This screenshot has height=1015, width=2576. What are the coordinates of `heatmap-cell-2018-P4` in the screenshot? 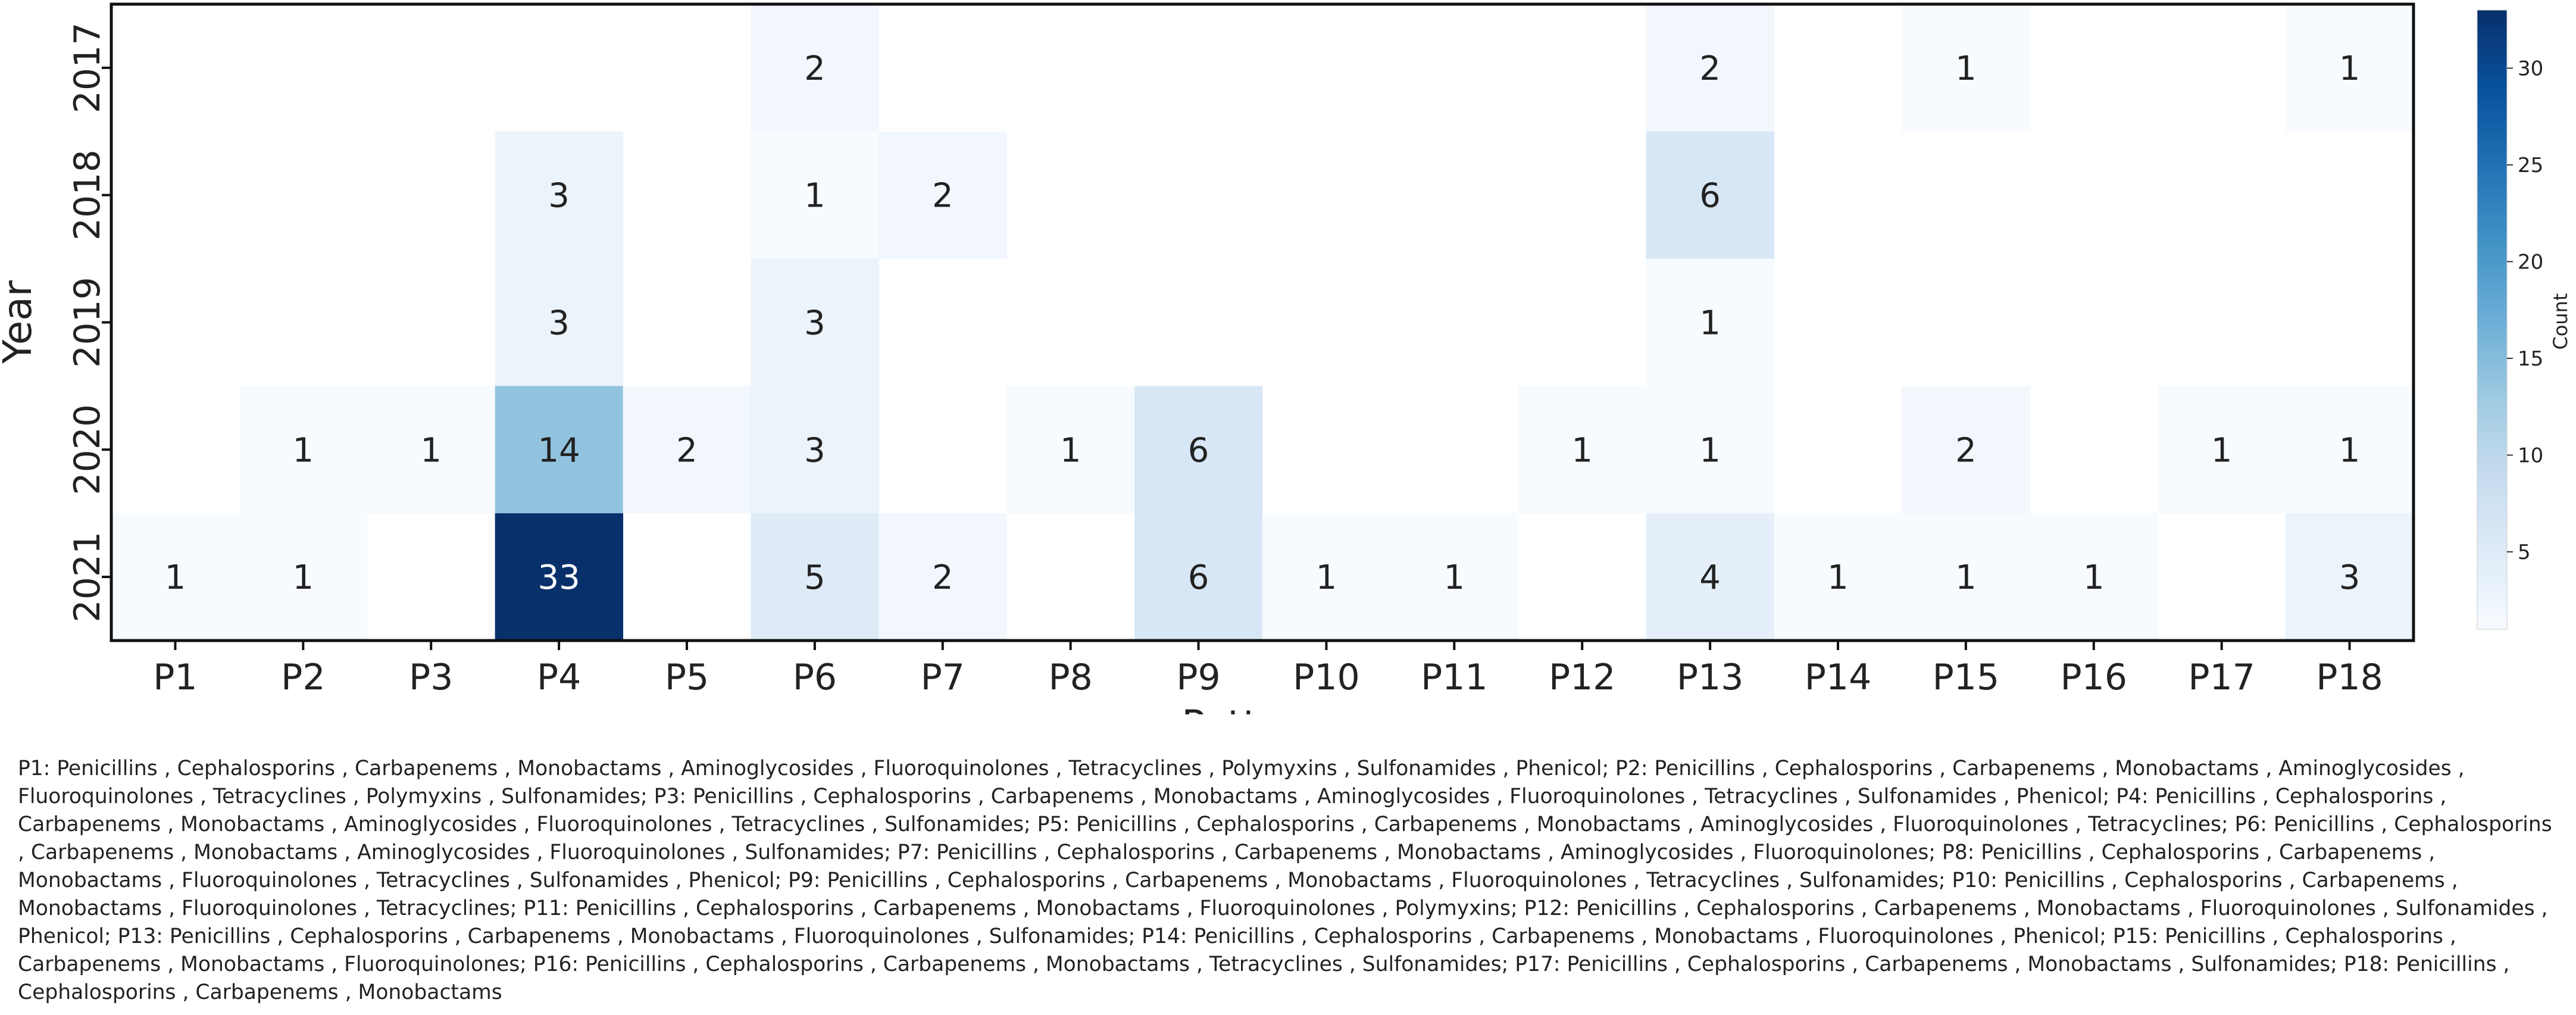 It's located at (559, 196).